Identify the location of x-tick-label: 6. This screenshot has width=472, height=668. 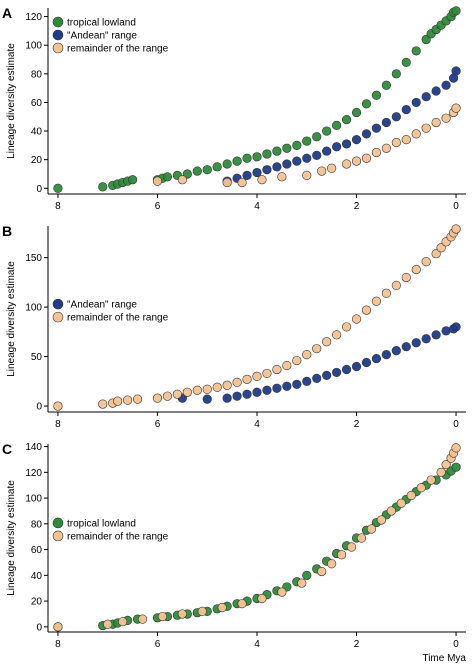
(158, 644).